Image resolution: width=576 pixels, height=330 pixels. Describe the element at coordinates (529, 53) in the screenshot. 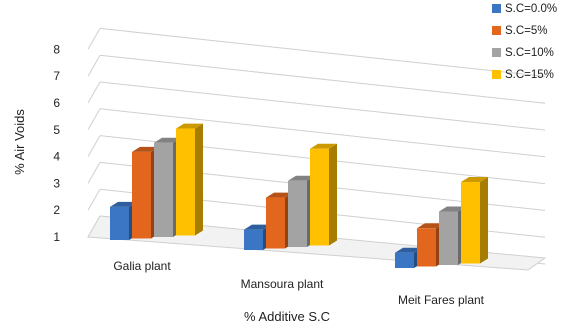

I see `legend-label: S.C=10%` at that location.